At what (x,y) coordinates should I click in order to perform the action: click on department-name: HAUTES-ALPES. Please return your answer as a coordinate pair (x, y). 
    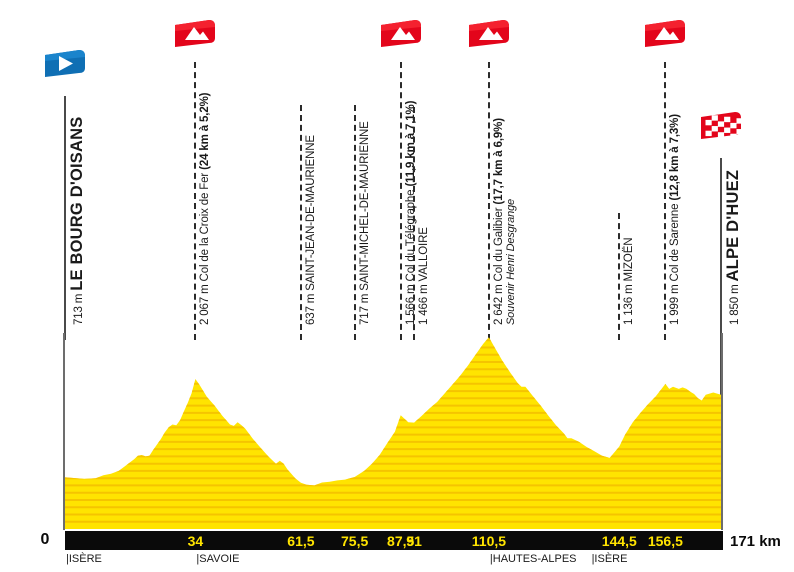
    Looking at the image, I should click on (534, 559).